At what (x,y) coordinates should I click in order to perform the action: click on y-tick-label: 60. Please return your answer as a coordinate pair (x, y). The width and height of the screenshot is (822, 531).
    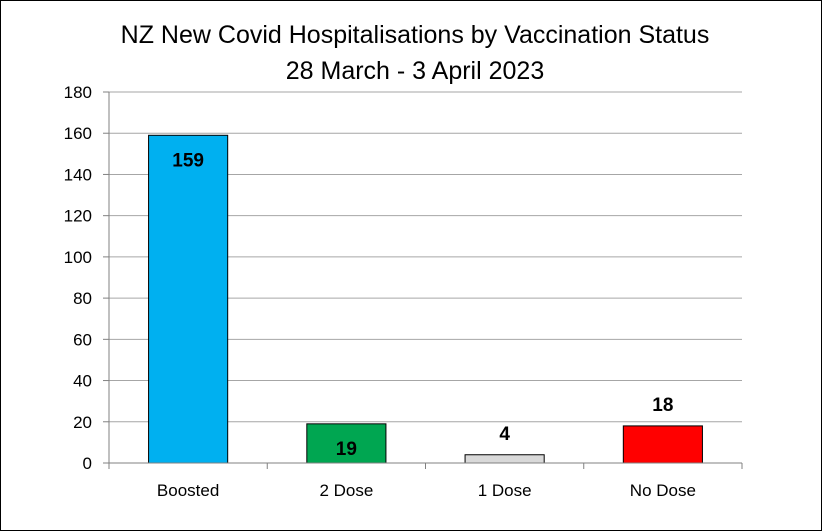
    Looking at the image, I should click on (82, 339).